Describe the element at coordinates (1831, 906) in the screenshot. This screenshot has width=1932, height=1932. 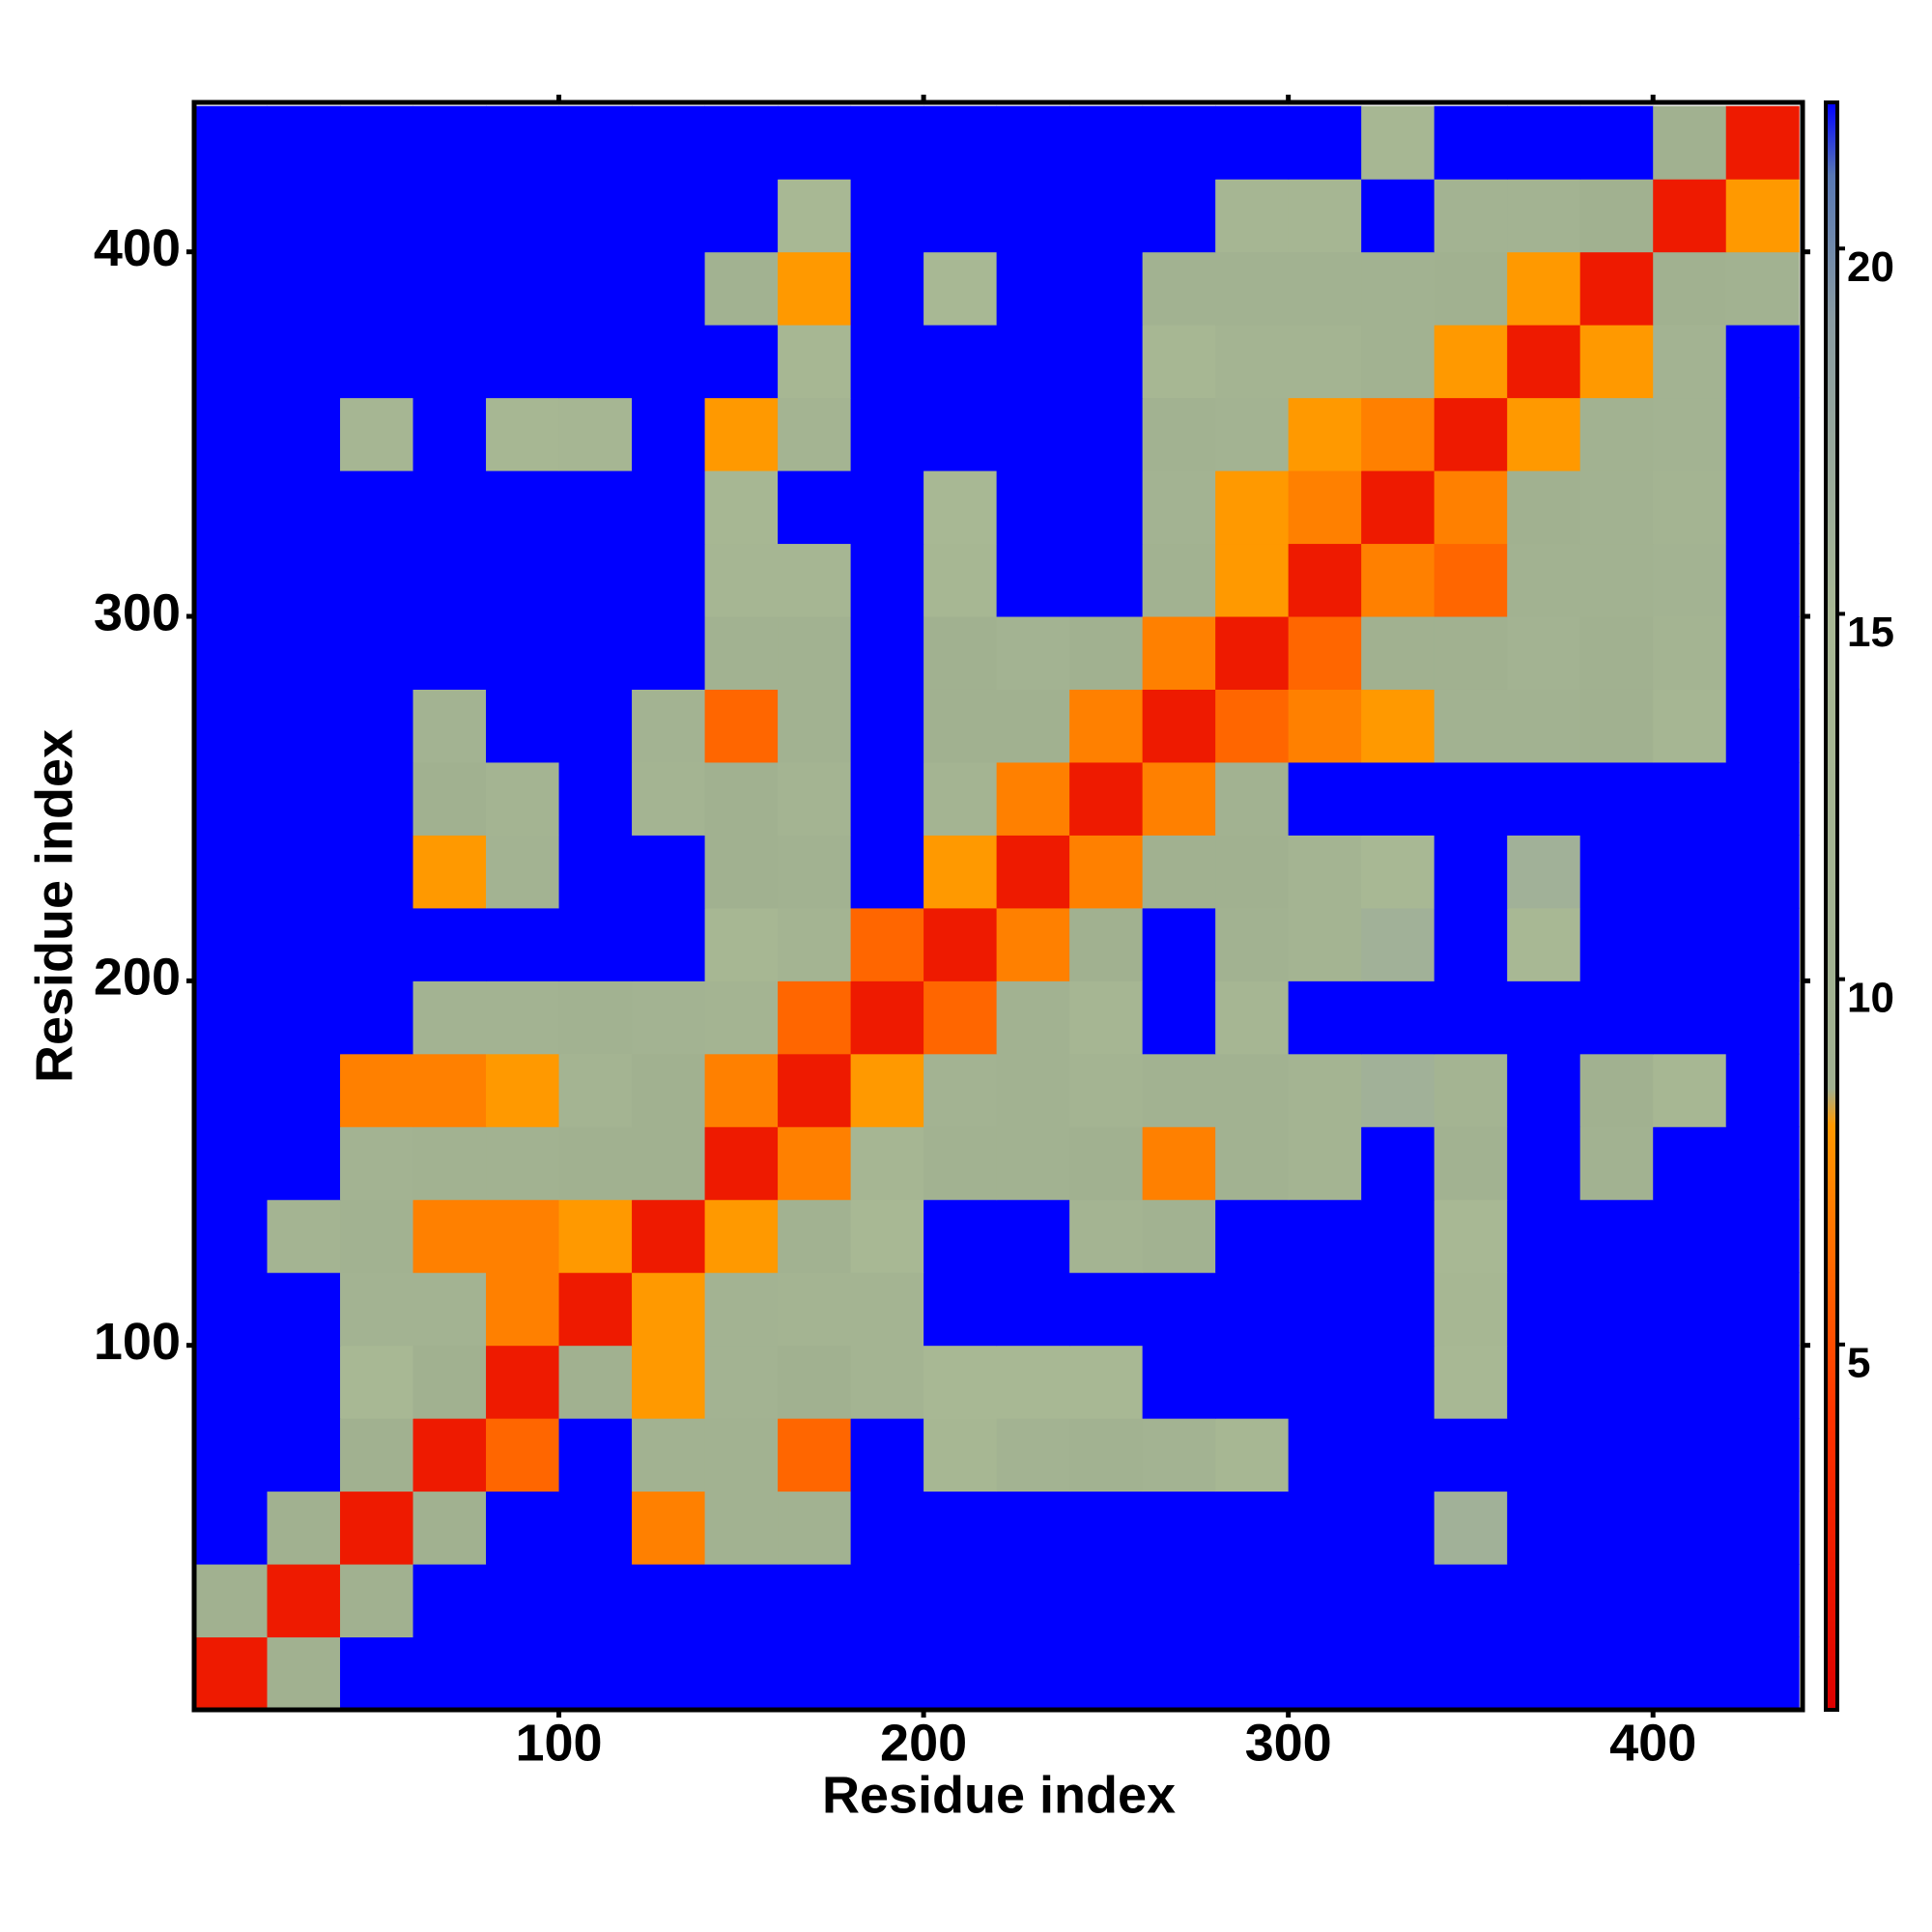
I see `colorbar` at that location.